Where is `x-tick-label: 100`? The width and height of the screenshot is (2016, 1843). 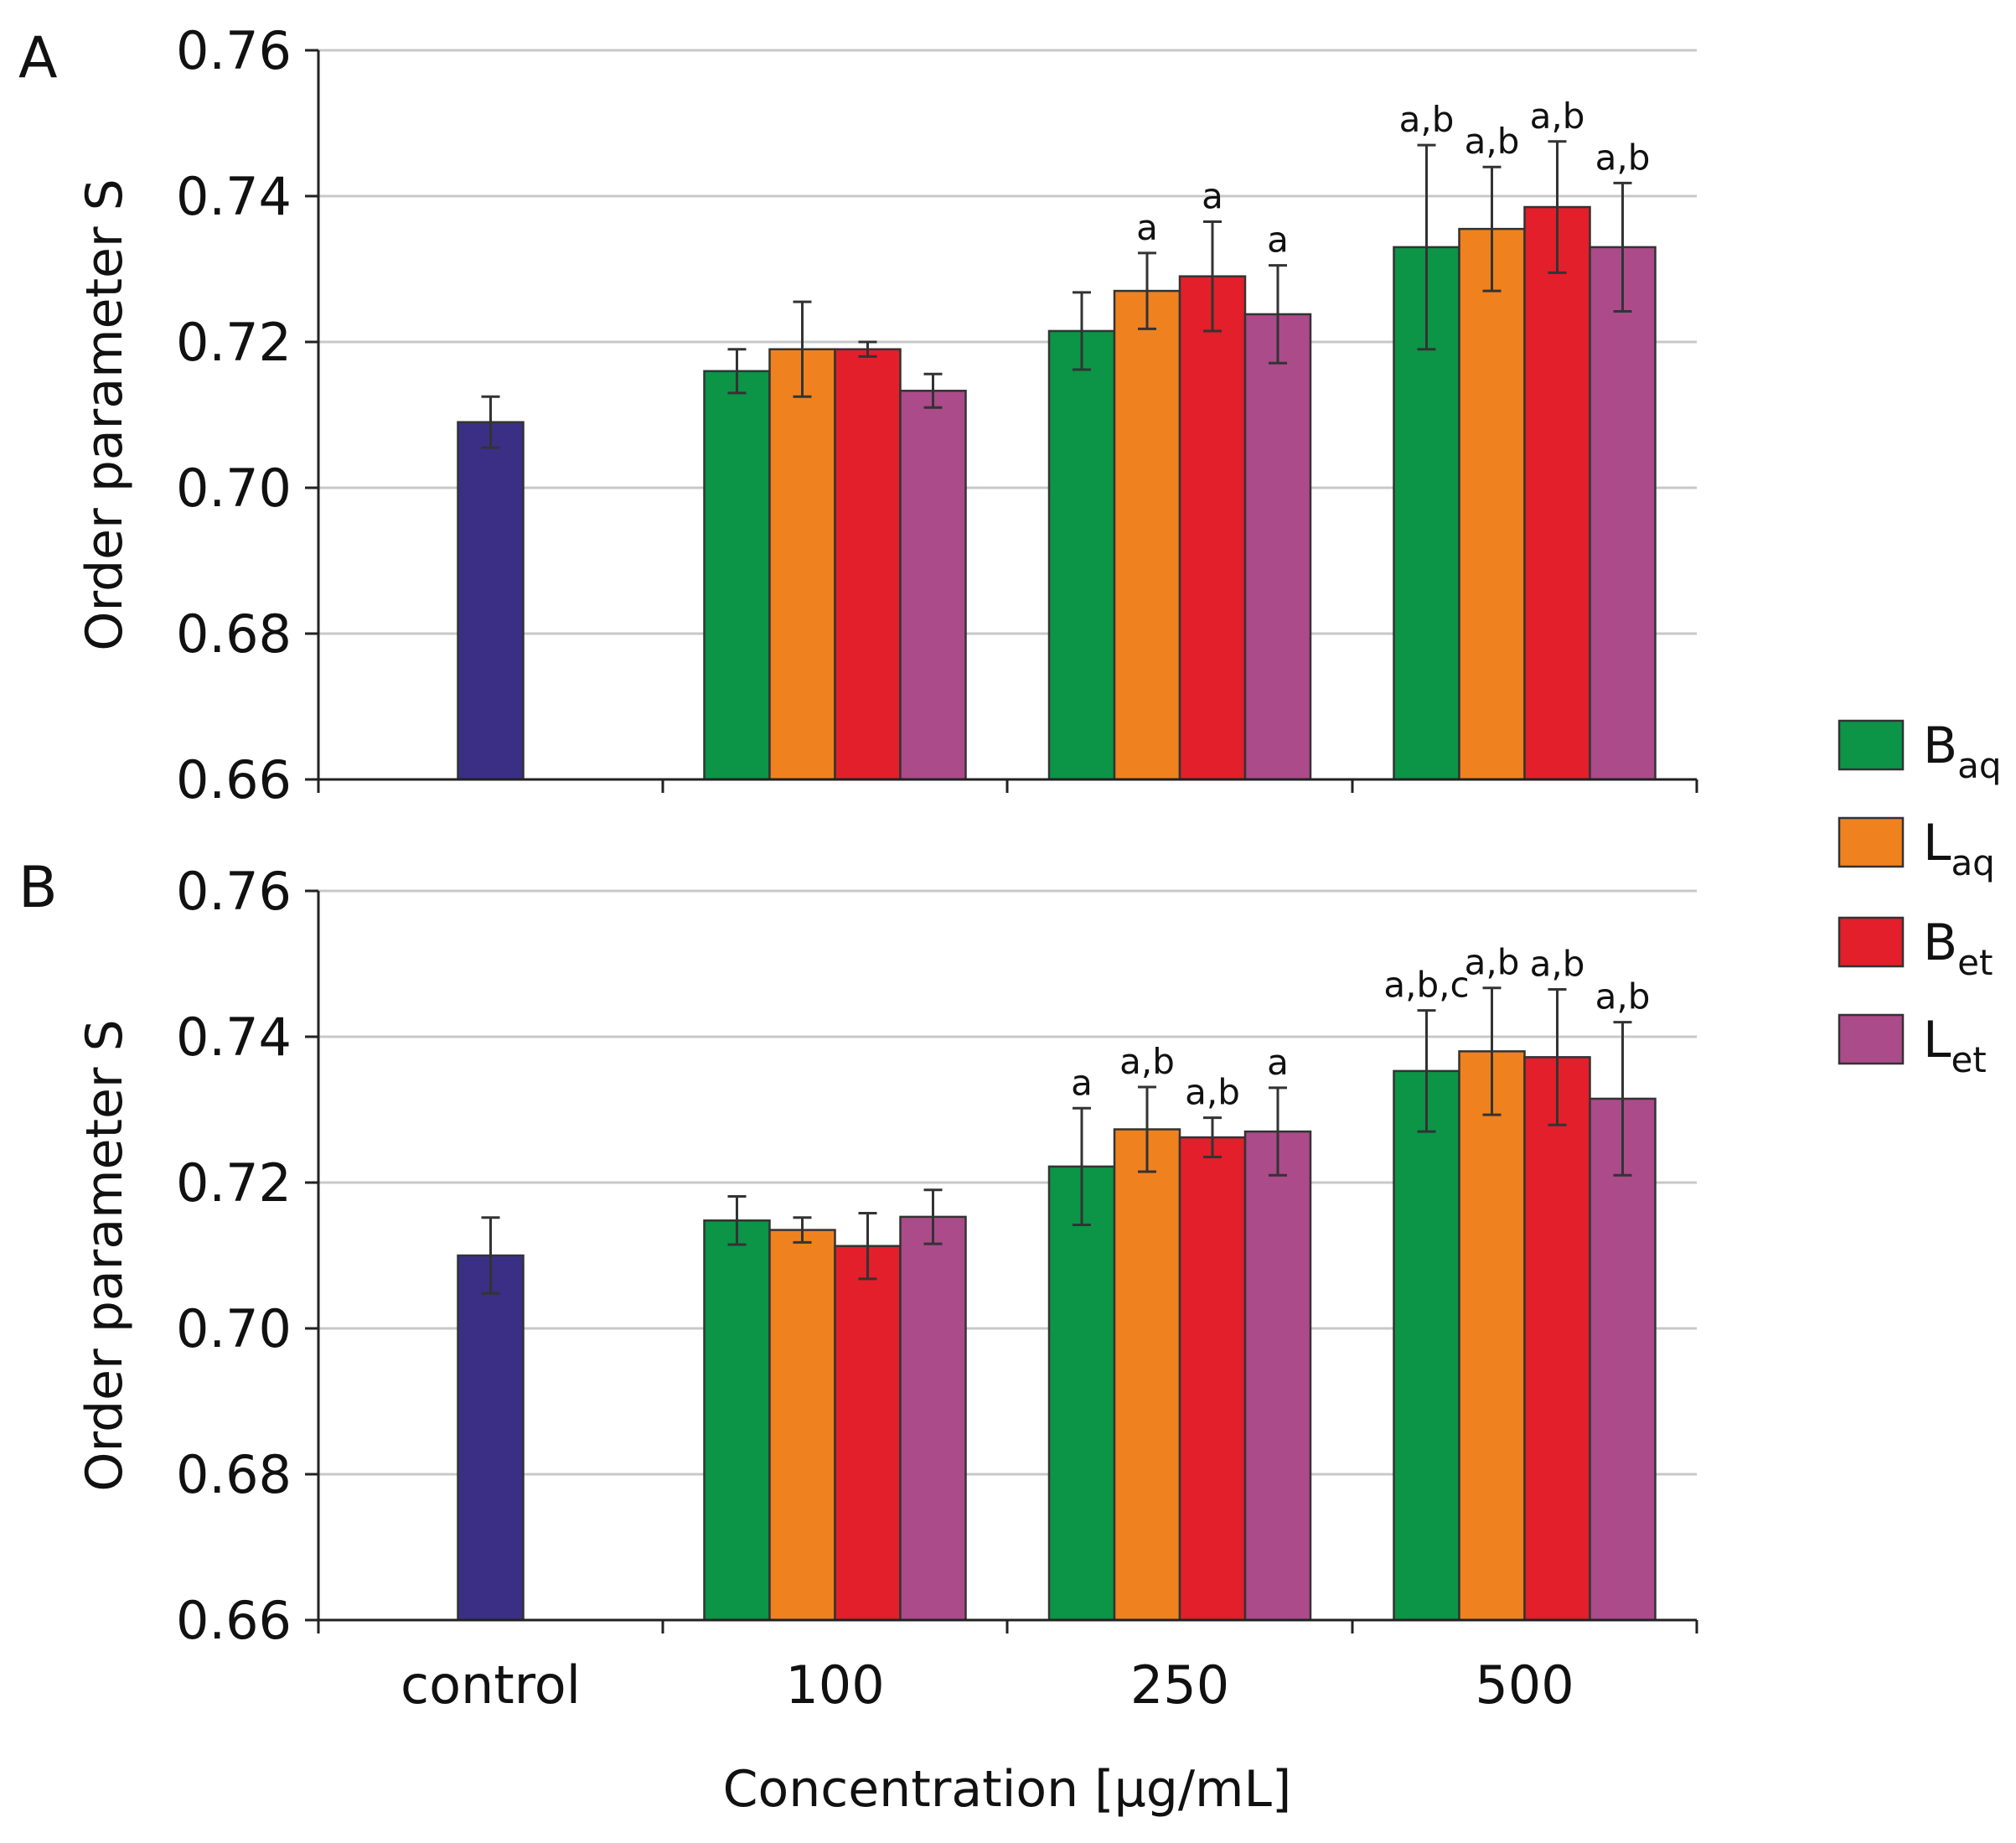
x-tick-label: 100 is located at coordinates (834, 1685).